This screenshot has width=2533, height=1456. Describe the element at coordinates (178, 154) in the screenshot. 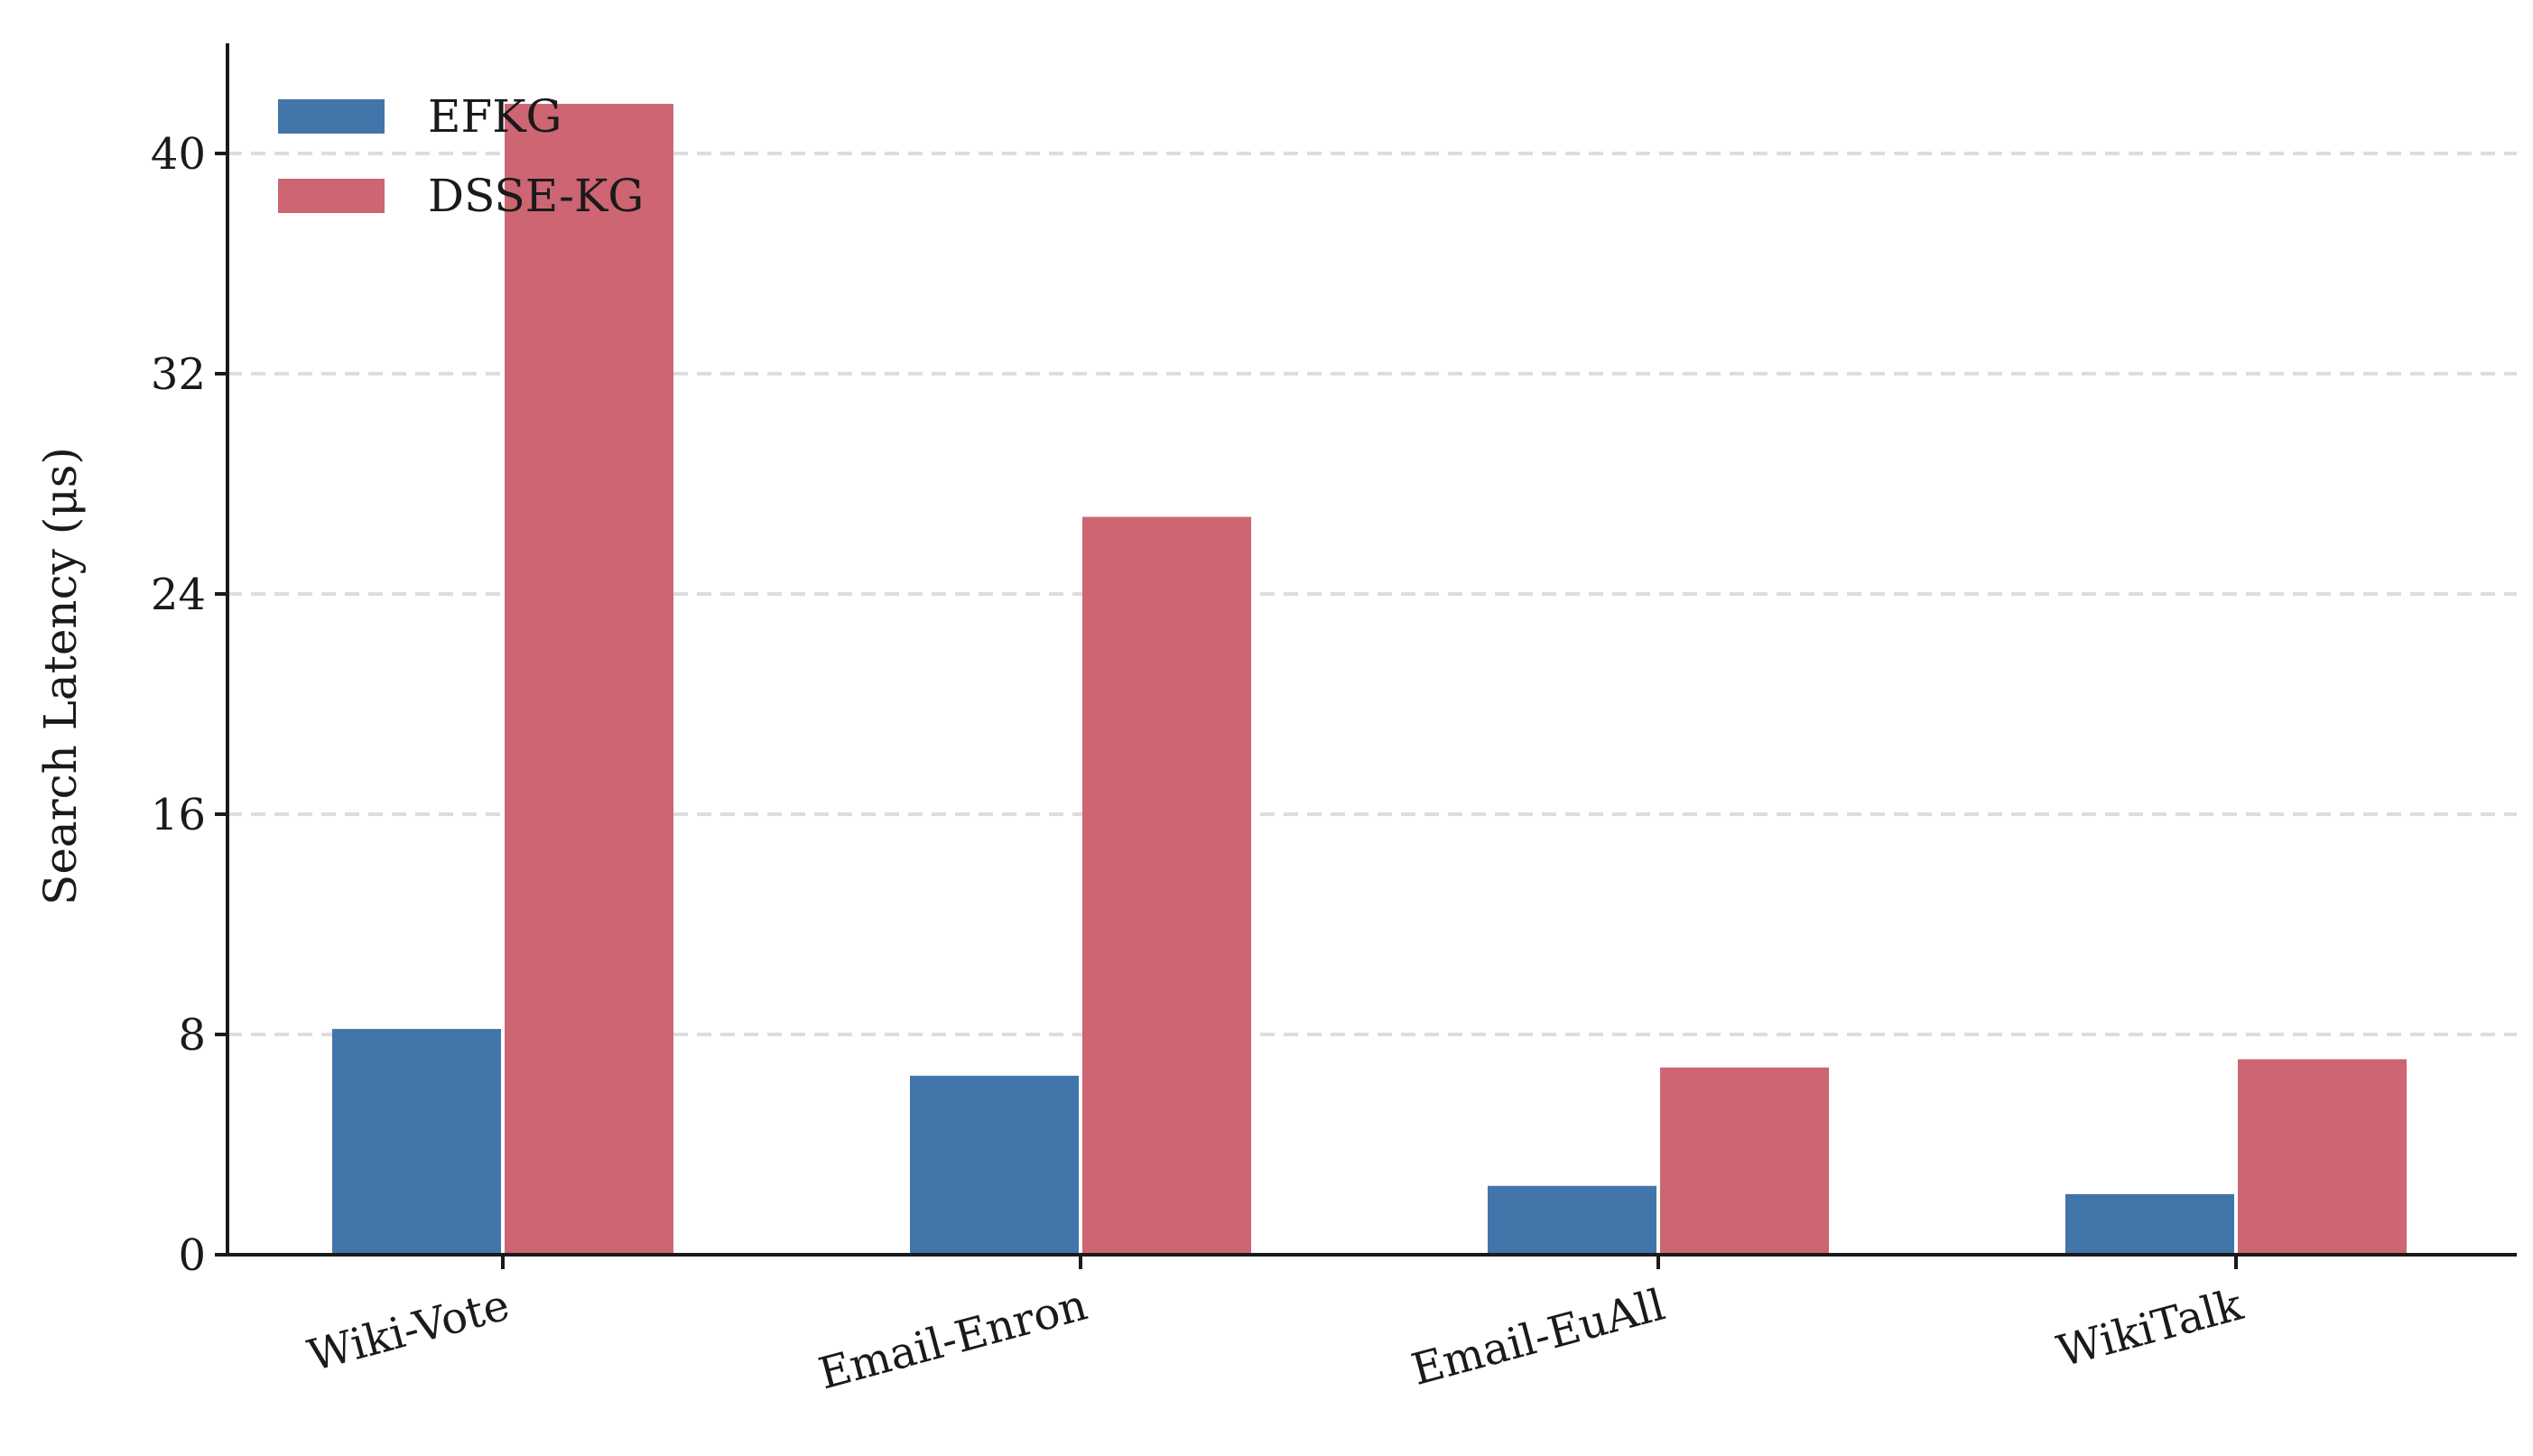

I see `y-tick-label: 40` at that location.